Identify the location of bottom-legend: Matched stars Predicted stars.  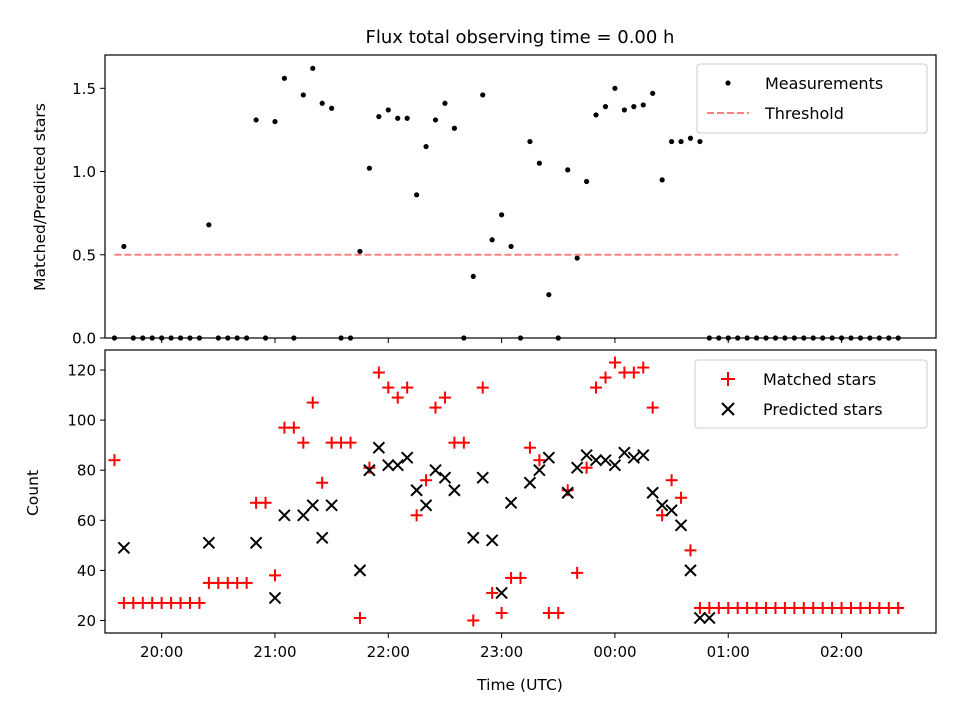
(811, 394).